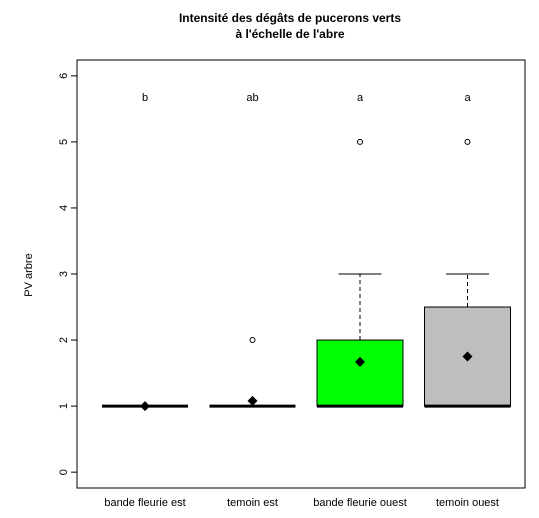 Image resolution: width=539 pixels, height=518 pixels. What do you see at coordinates (467, 503) in the screenshot?
I see `x-tick-label: temoin ouest` at bounding box center [467, 503].